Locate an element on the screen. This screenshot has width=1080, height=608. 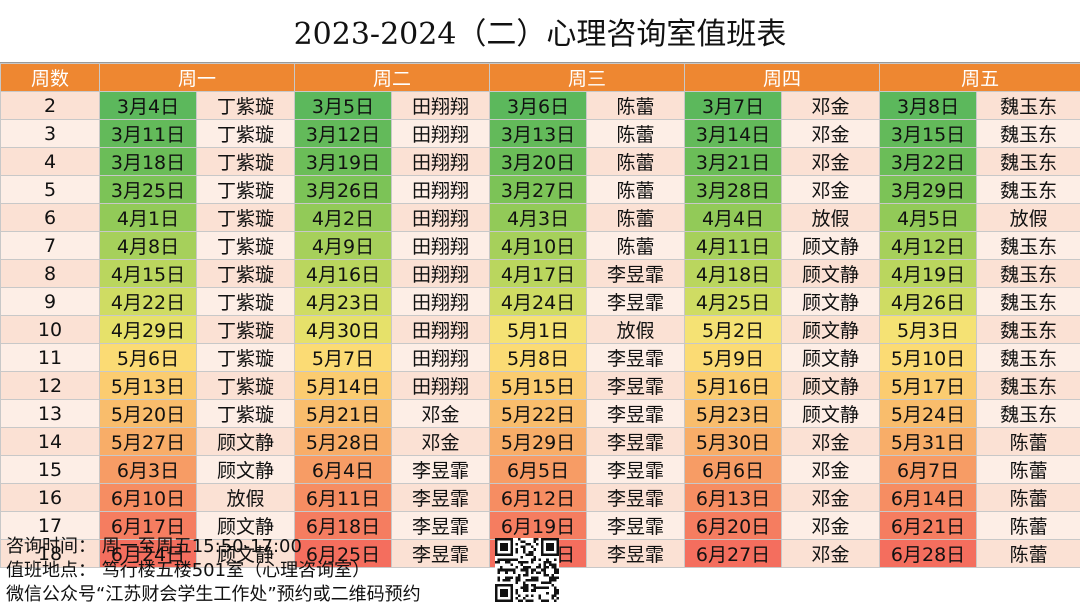
date-cell: 4月4日 is located at coordinates (733, 217).